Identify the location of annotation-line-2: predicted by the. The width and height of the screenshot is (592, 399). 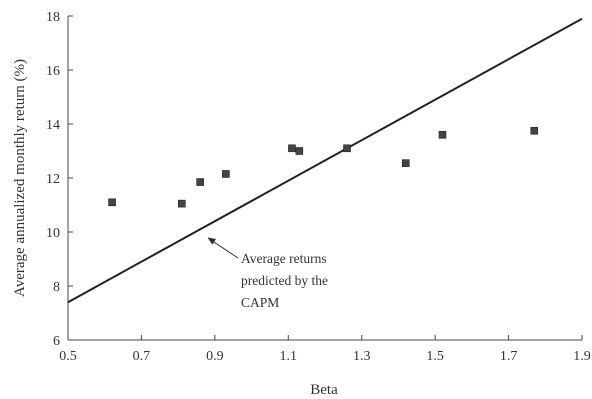
(284, 280).